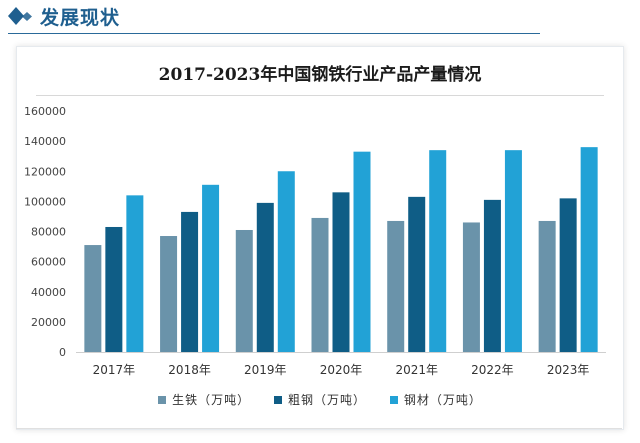 Image resolution: width=640 pixels, height=443 pixels. Describe the element at coordinates (341, 370) in the screenshot. I see `x-tick-label: 2020年` at that location.